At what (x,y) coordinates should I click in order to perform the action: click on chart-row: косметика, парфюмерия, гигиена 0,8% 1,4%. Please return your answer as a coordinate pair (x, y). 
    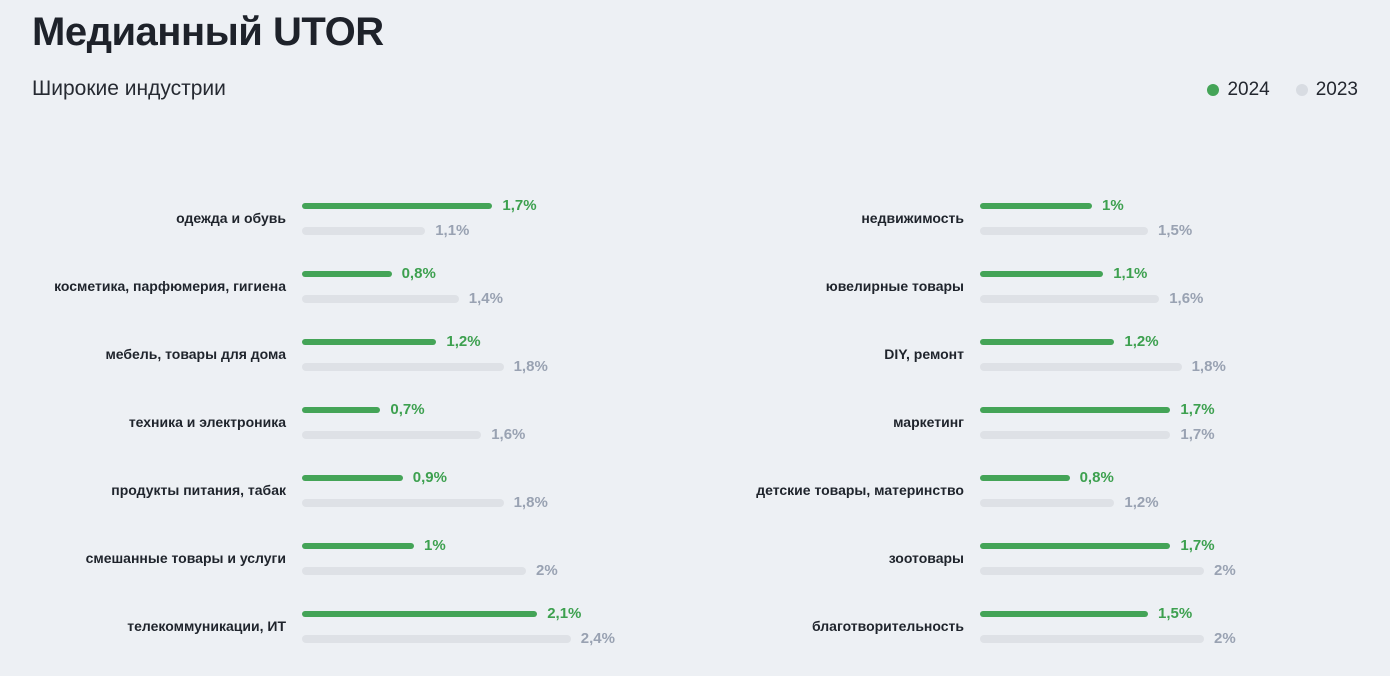
    Looking at the image, I should click on (356, 286).